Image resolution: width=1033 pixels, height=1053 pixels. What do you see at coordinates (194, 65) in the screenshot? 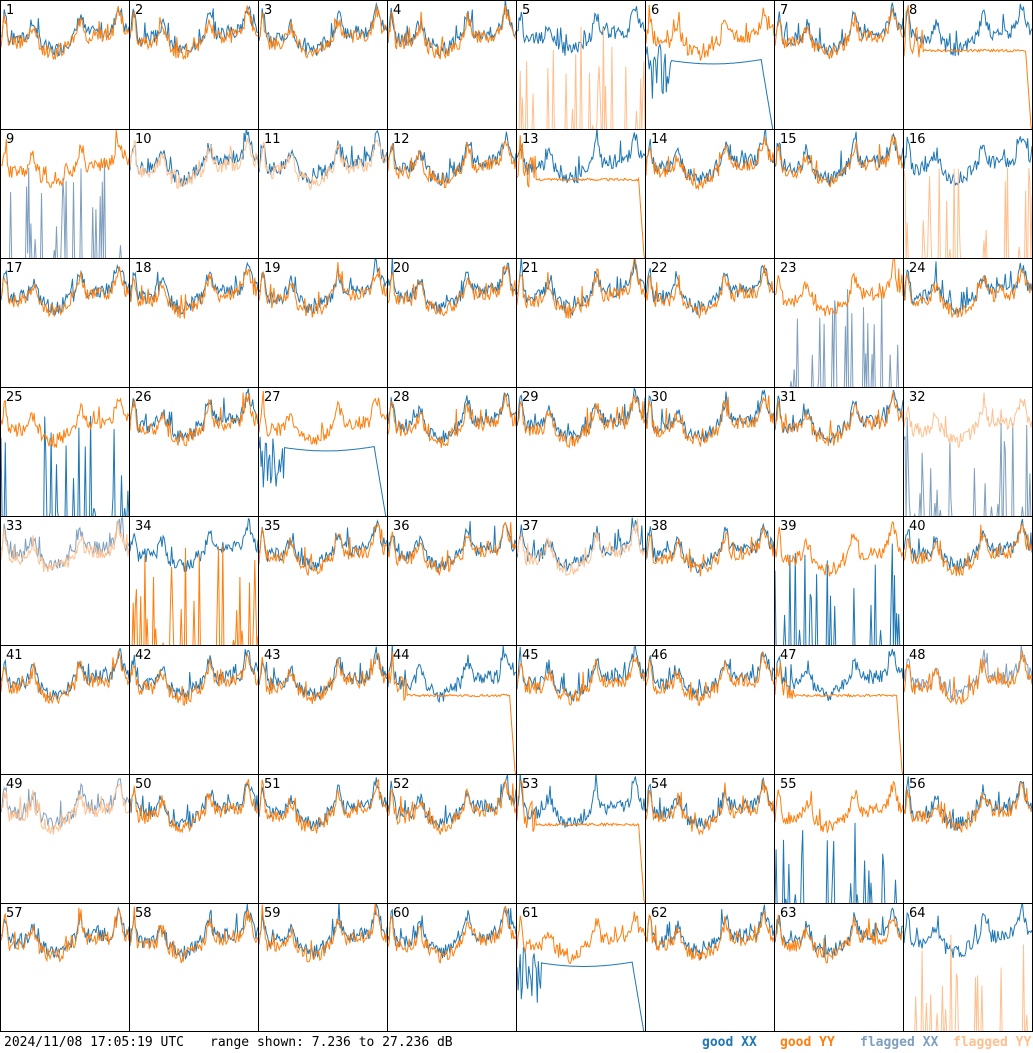
I see `spectrum-panel-2: 2` at bounding box center [194, 65].